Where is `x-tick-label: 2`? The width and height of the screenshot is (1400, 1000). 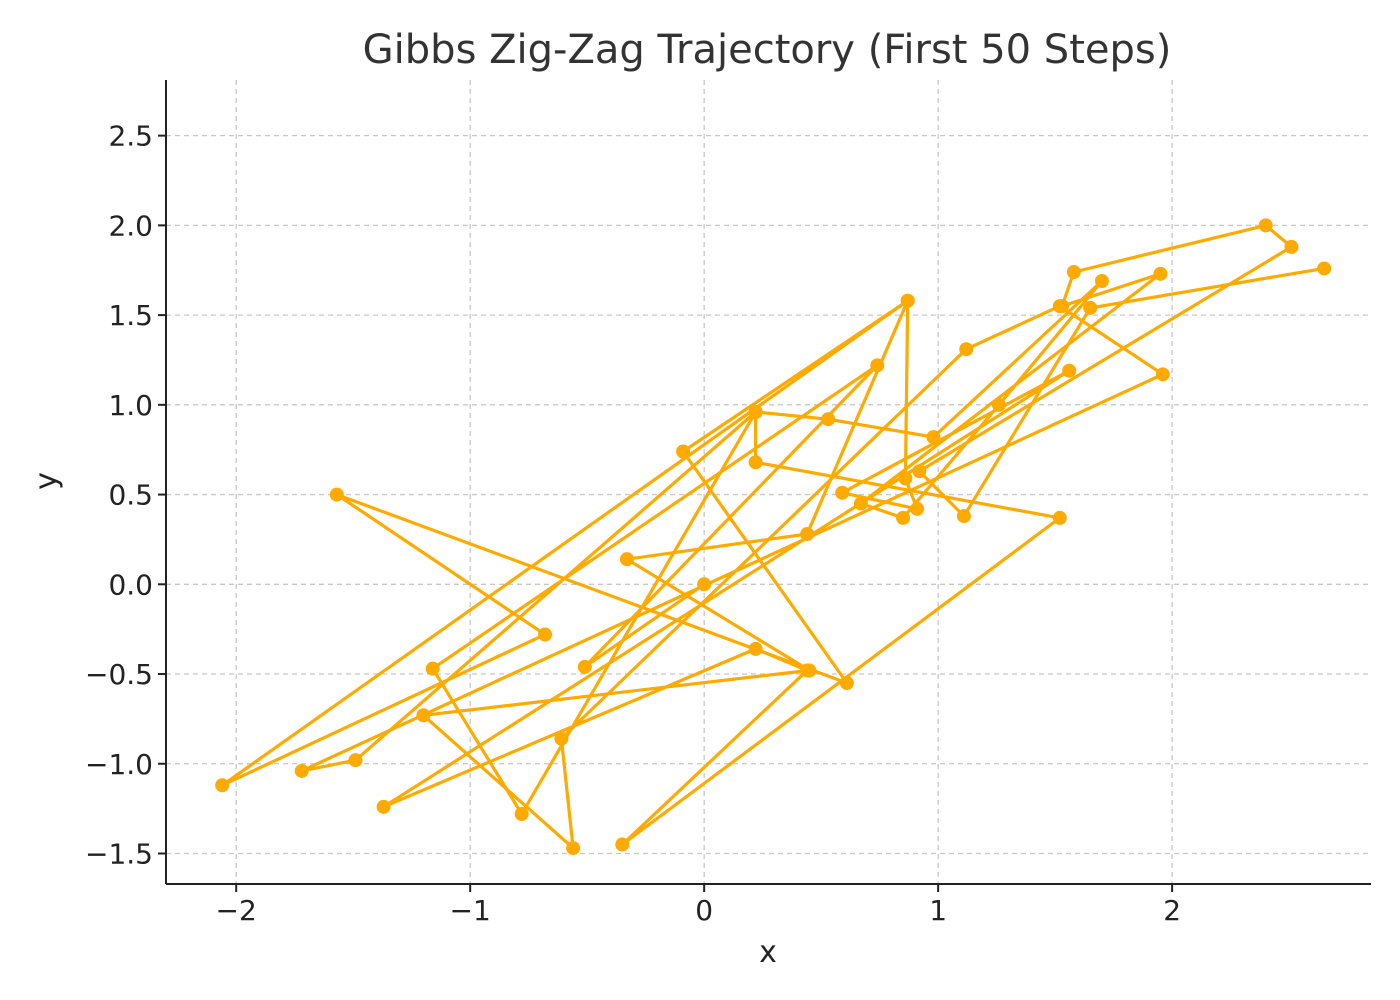
x-tick-label: 2 is located at coordinates (1172, 910).